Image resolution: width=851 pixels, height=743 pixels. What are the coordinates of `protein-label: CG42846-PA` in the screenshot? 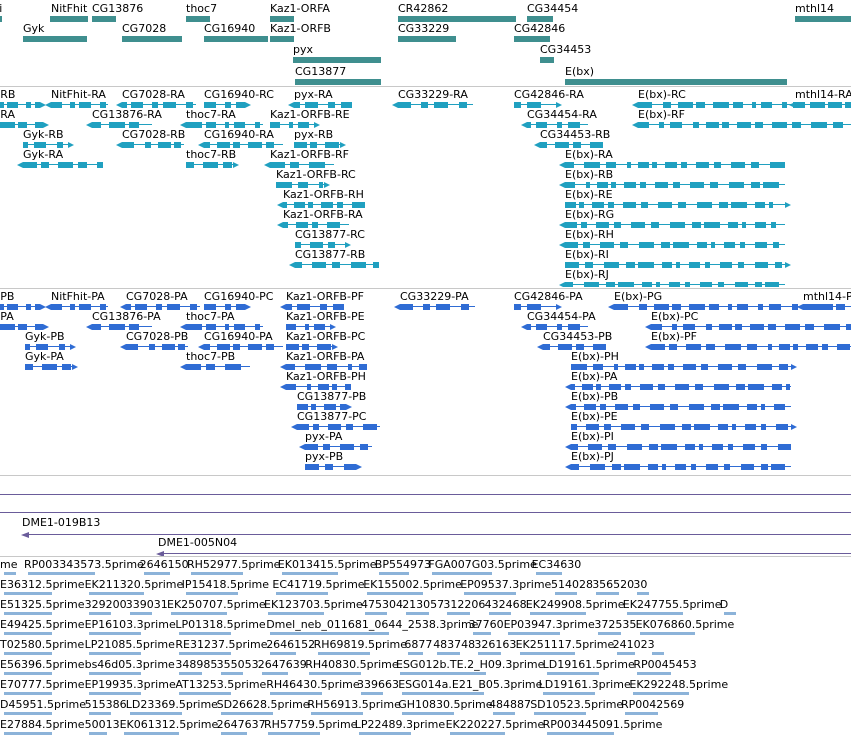 It's located at (548, 296).